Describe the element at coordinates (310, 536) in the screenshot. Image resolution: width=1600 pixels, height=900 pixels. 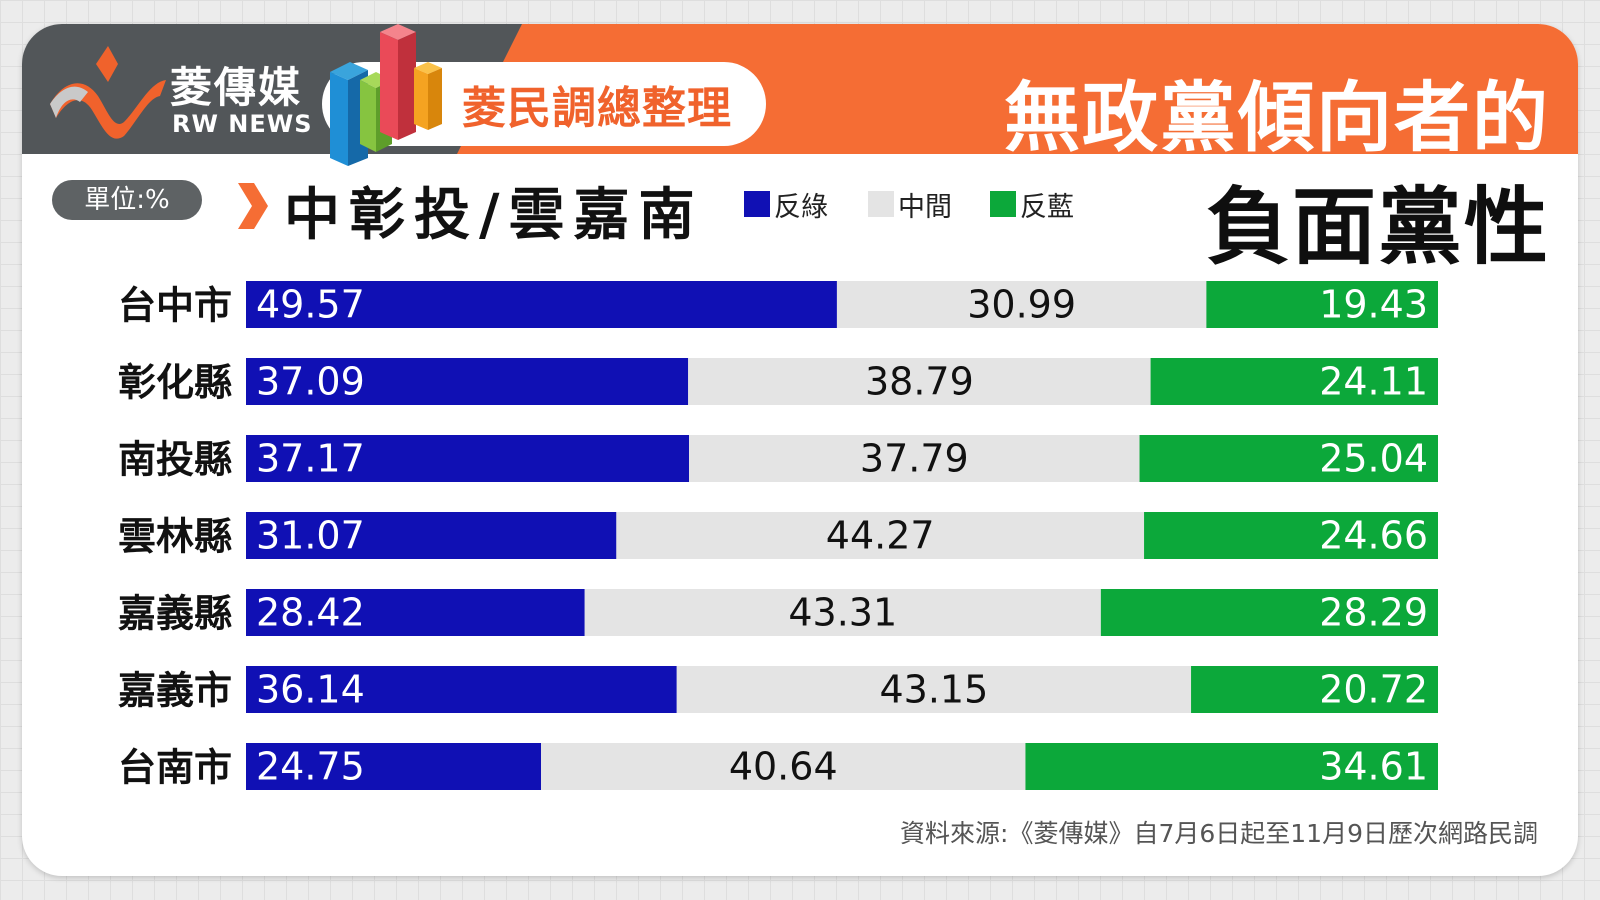
I see `data-label: 31.07` at that location.